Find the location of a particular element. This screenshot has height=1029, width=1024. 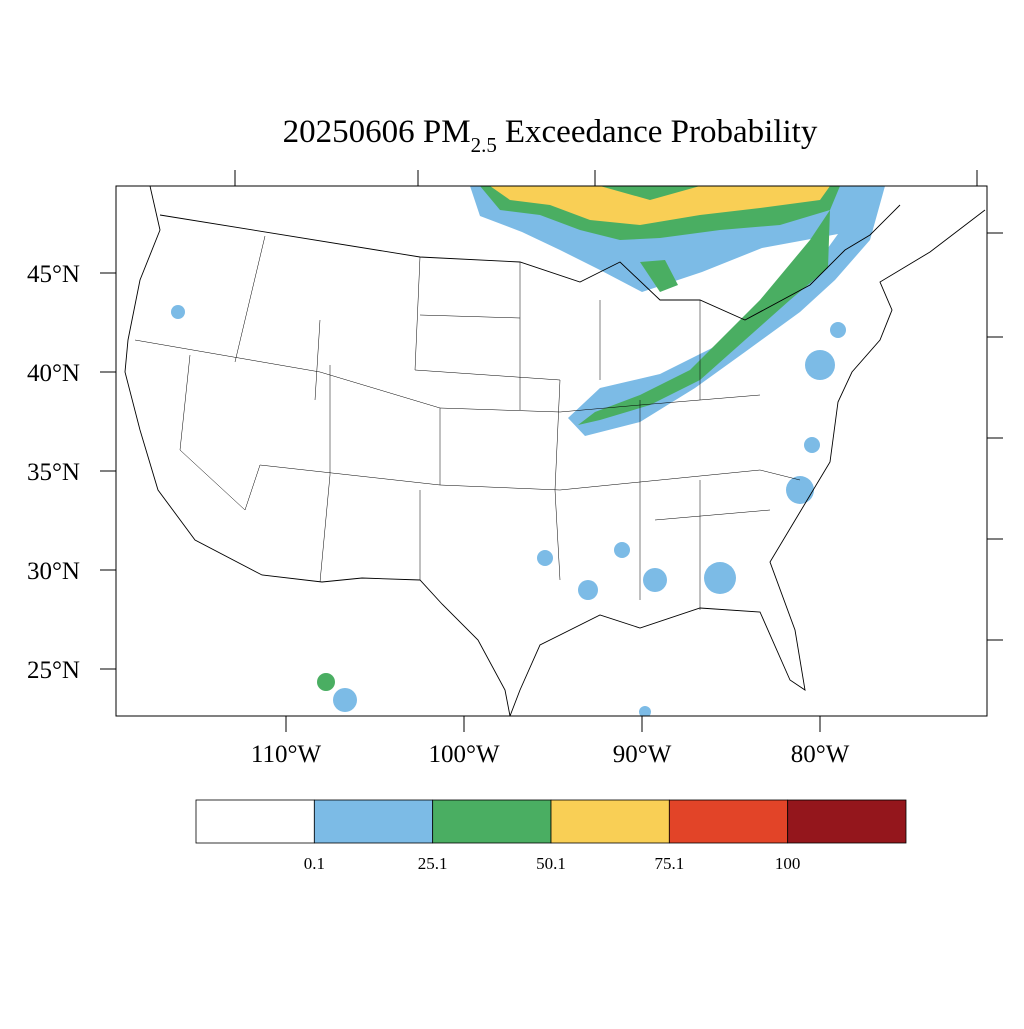

colorbar-label: 0.1 is located at coordinates (314, 863).